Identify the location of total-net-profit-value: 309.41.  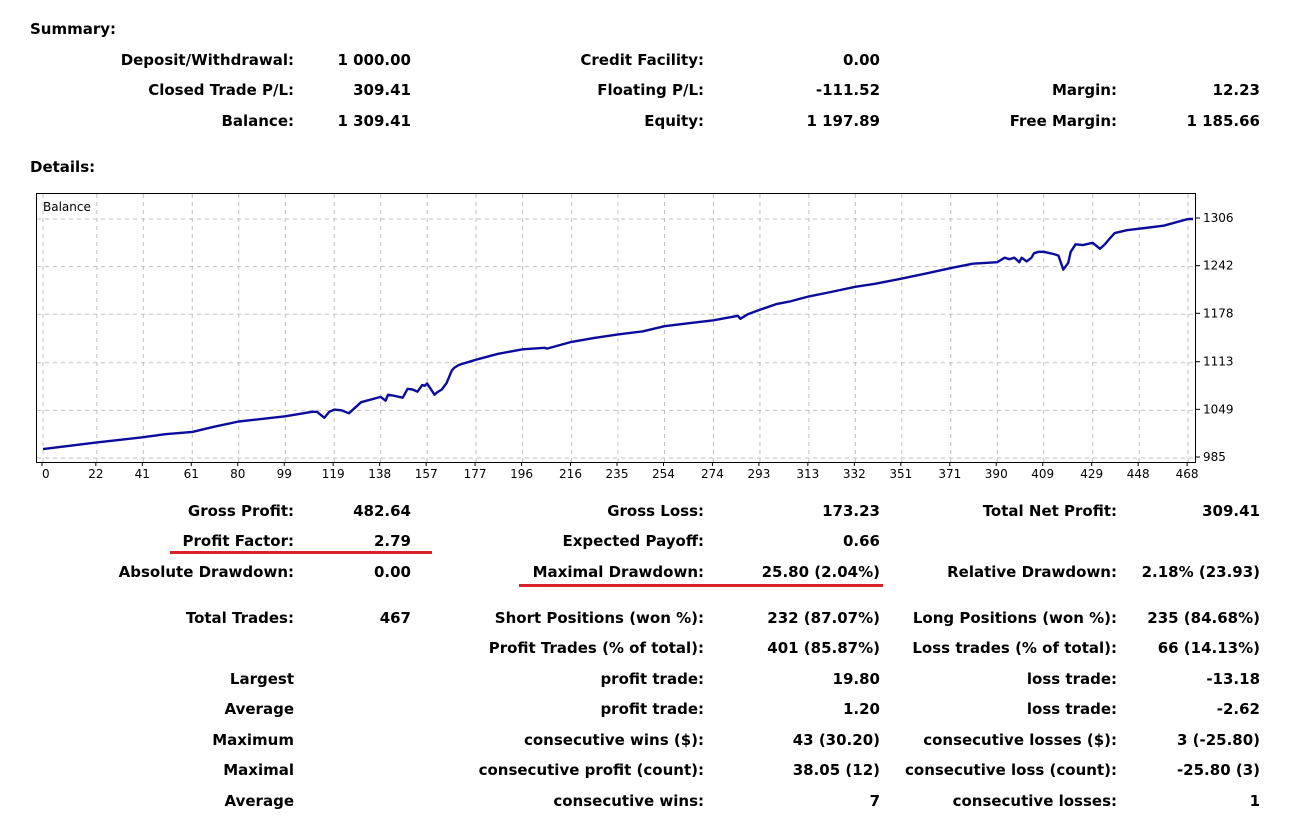
(1231, 511).